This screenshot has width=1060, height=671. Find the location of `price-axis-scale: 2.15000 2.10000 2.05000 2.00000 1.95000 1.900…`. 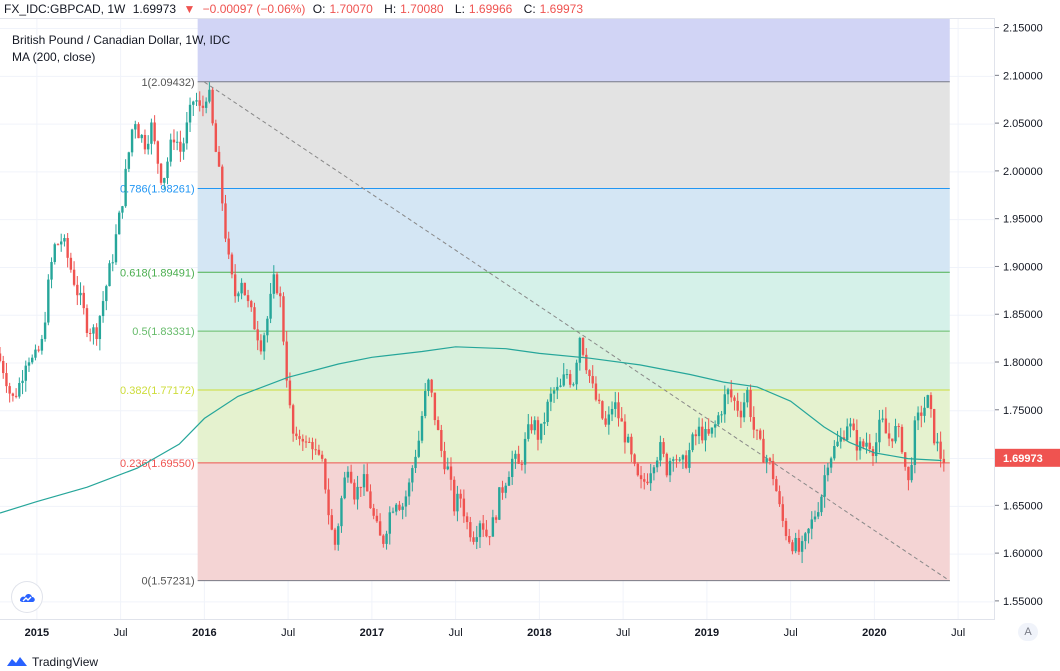

price-axis-scale: 2.15000 2.10000 2.05000 2.00000 1.95000 1.900… is located at coordinates (1027, 319).